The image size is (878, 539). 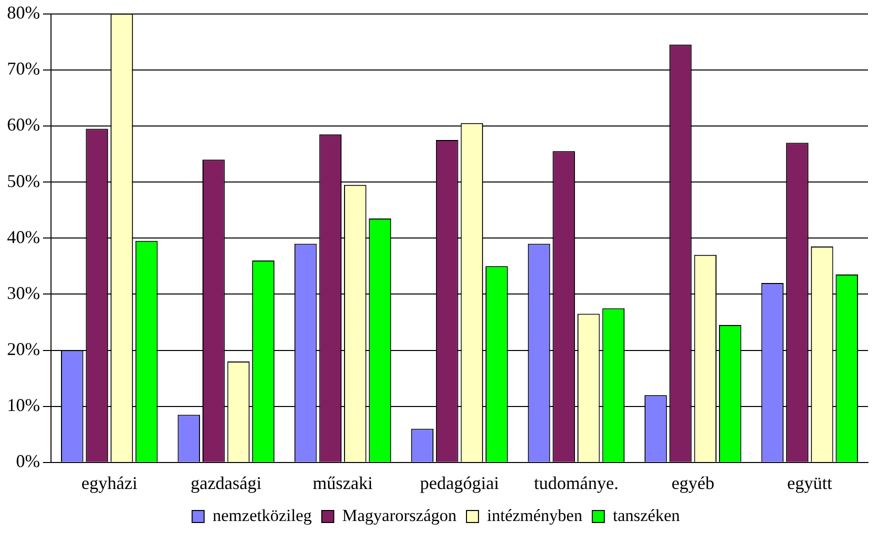 What do you see at coordinates (459, 482) in the screenshot?
I see `x-tick-label: pedagógiai` at bounding box center [459, 482].